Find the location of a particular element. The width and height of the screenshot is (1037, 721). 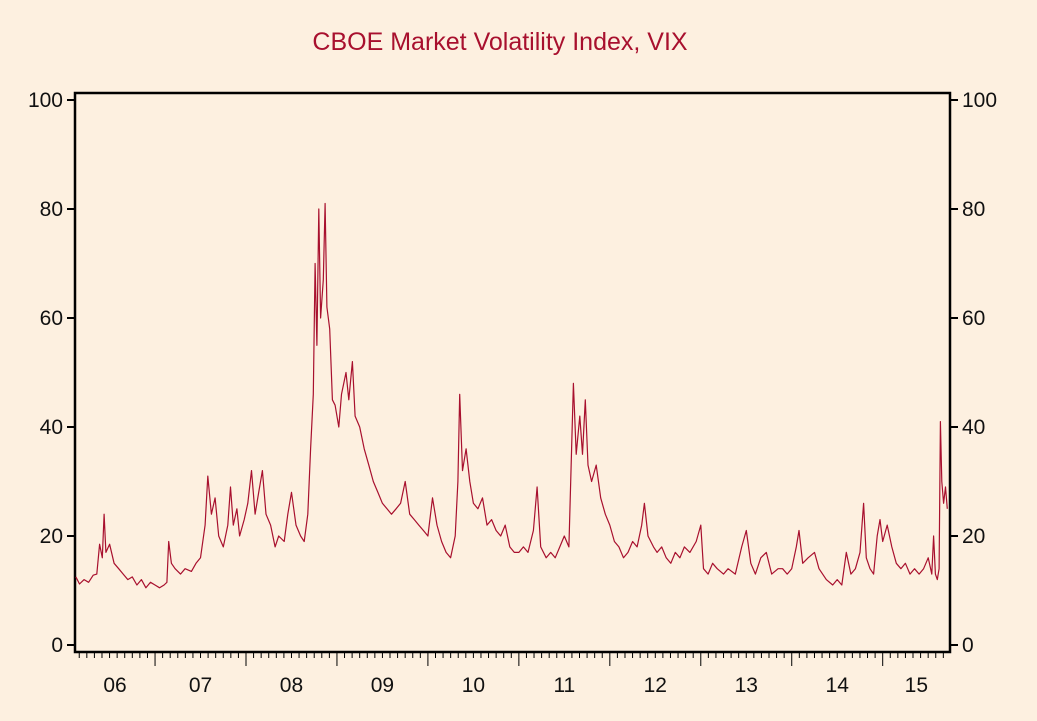

y-tick-label-left: 80 is located at coordinates (51, 209).